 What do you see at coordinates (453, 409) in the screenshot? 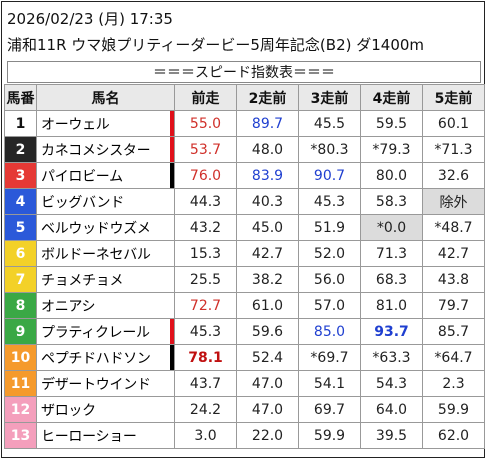
I see `speed-index-cell: 59.9` at bounding box center [453, 409].